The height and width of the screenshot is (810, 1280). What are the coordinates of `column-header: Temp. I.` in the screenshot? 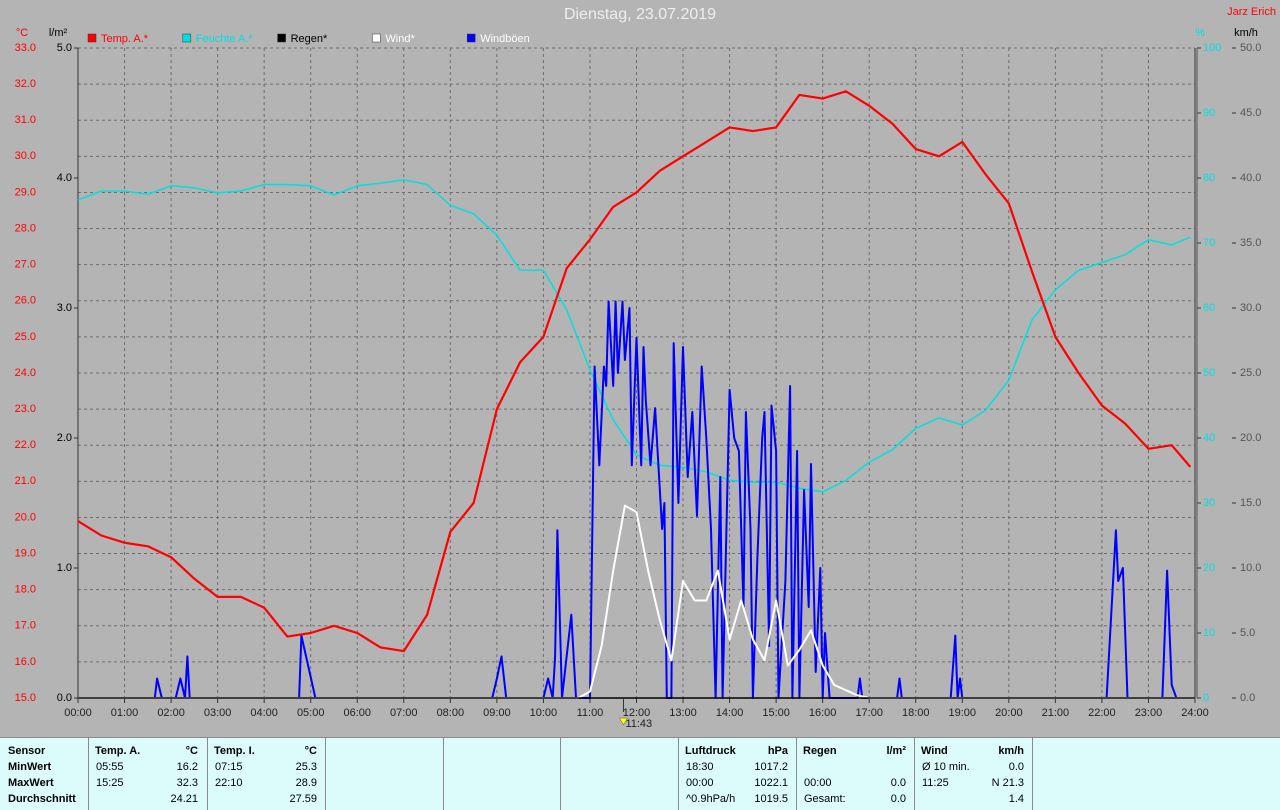 It's located at (234, 751).